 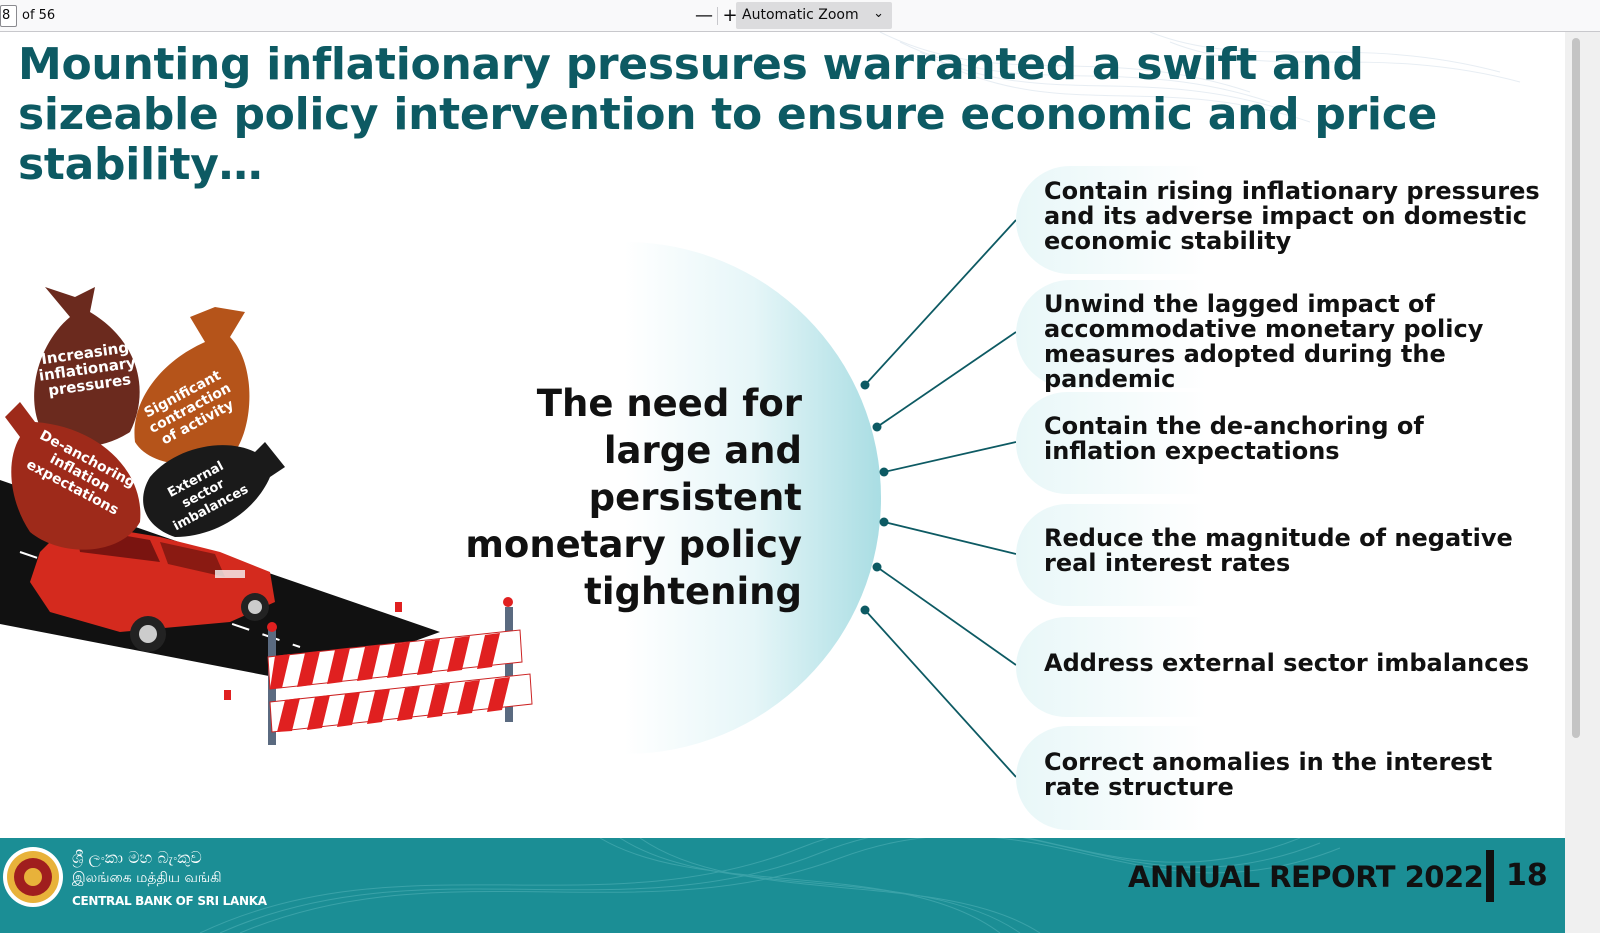 What do you see at coordinates (1576, 388) in the screenshot?
I see `scrollbar-thumb` at bounding box center [1576, 388].